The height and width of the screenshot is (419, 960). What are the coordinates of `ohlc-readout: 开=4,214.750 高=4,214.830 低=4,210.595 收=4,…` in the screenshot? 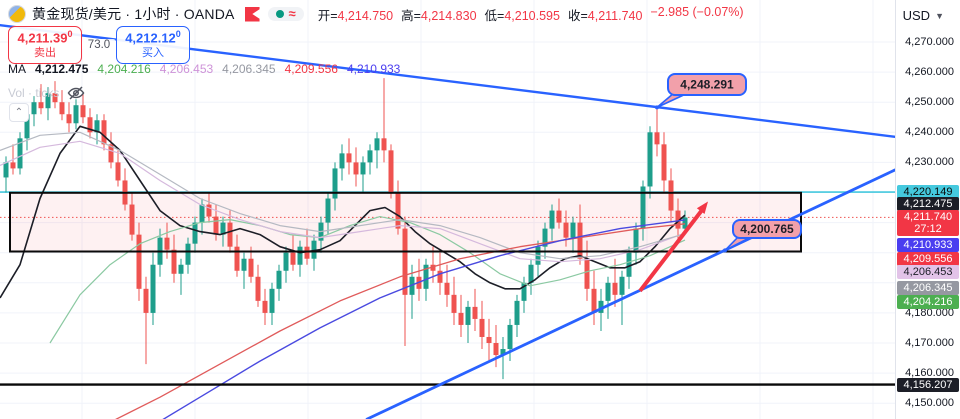 It's located at (530, 13).